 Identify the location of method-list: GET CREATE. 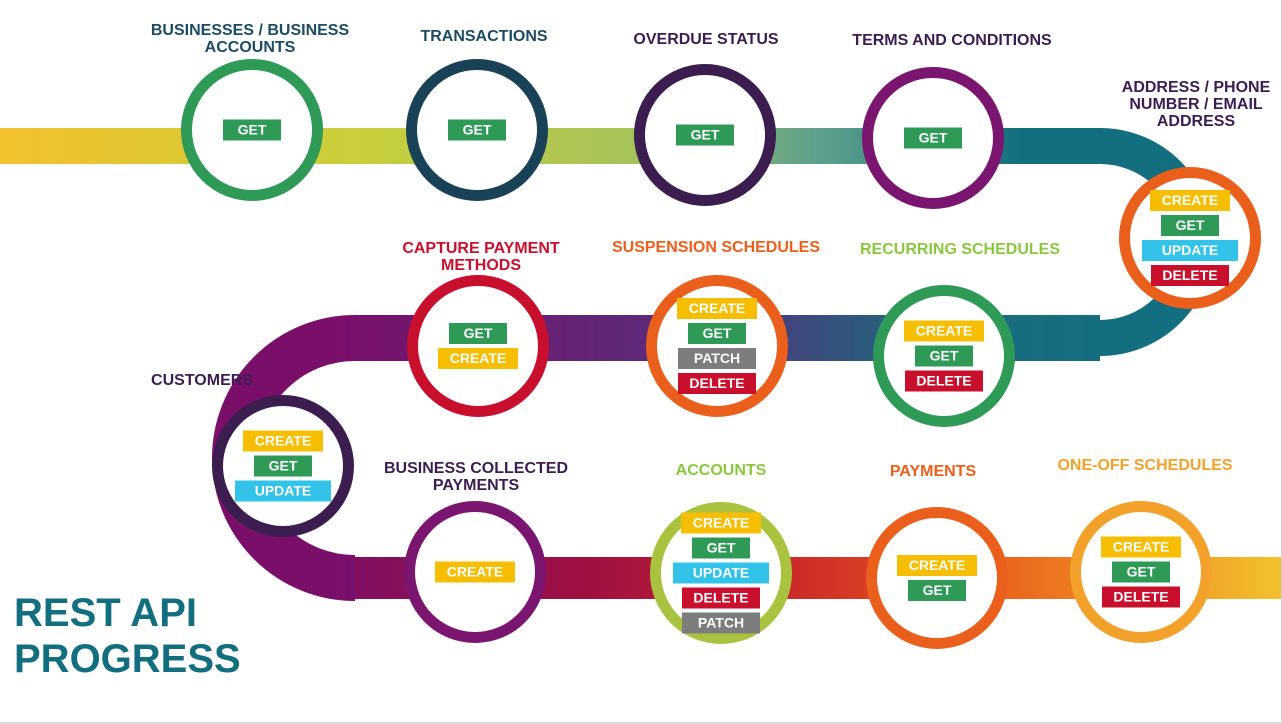
(478, 346).